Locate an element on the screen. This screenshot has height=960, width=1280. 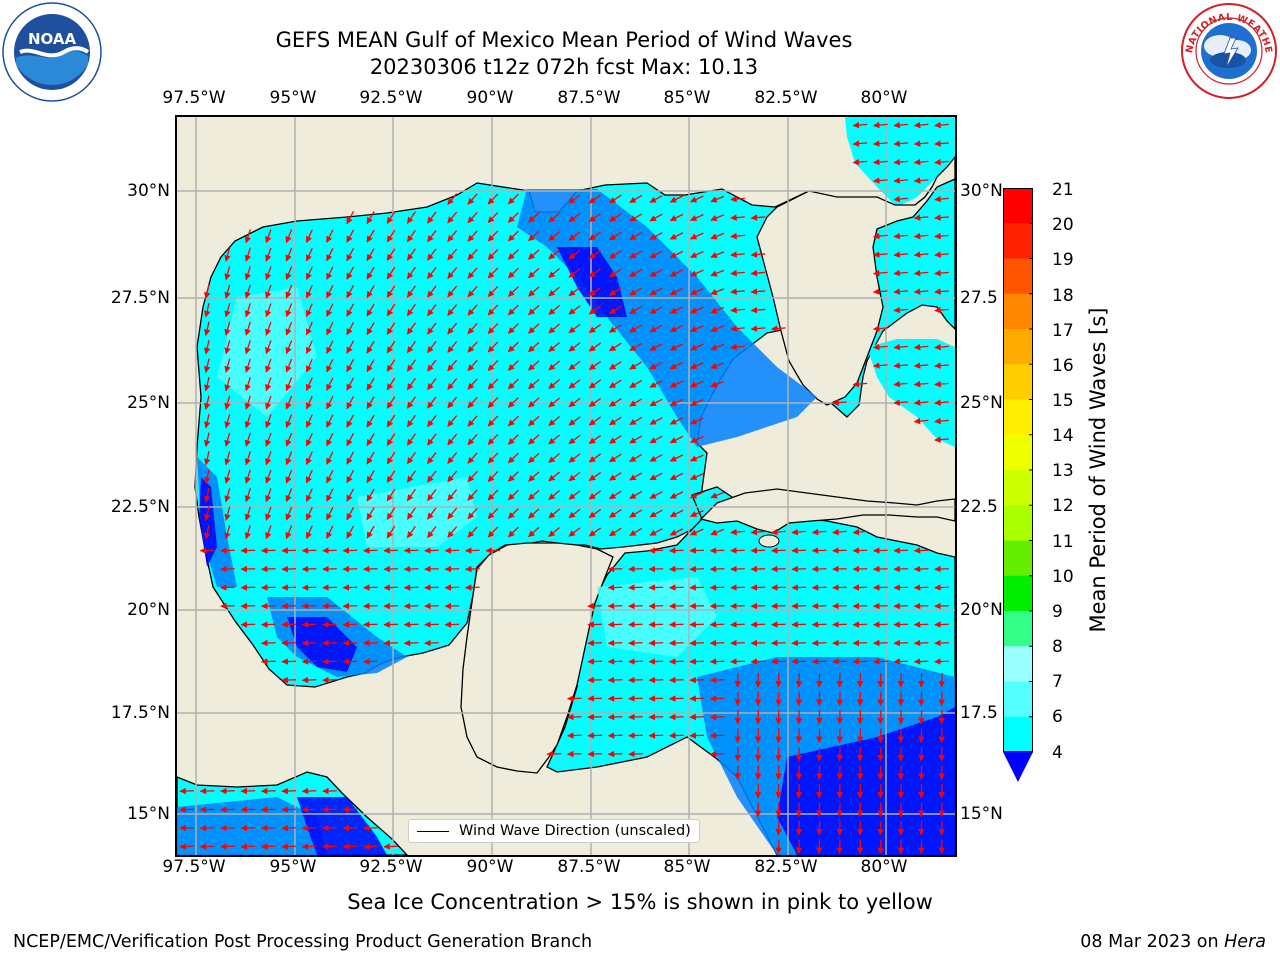
lon-tick-label: 82.5°W is located at coordinates (786, 867).